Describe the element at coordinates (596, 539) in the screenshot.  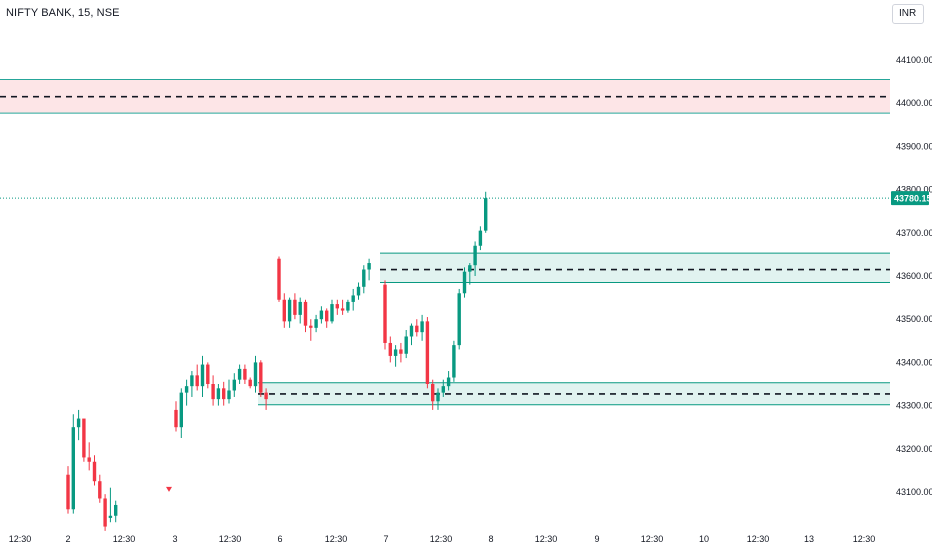
I see `time-tick-label: 9` at that location.